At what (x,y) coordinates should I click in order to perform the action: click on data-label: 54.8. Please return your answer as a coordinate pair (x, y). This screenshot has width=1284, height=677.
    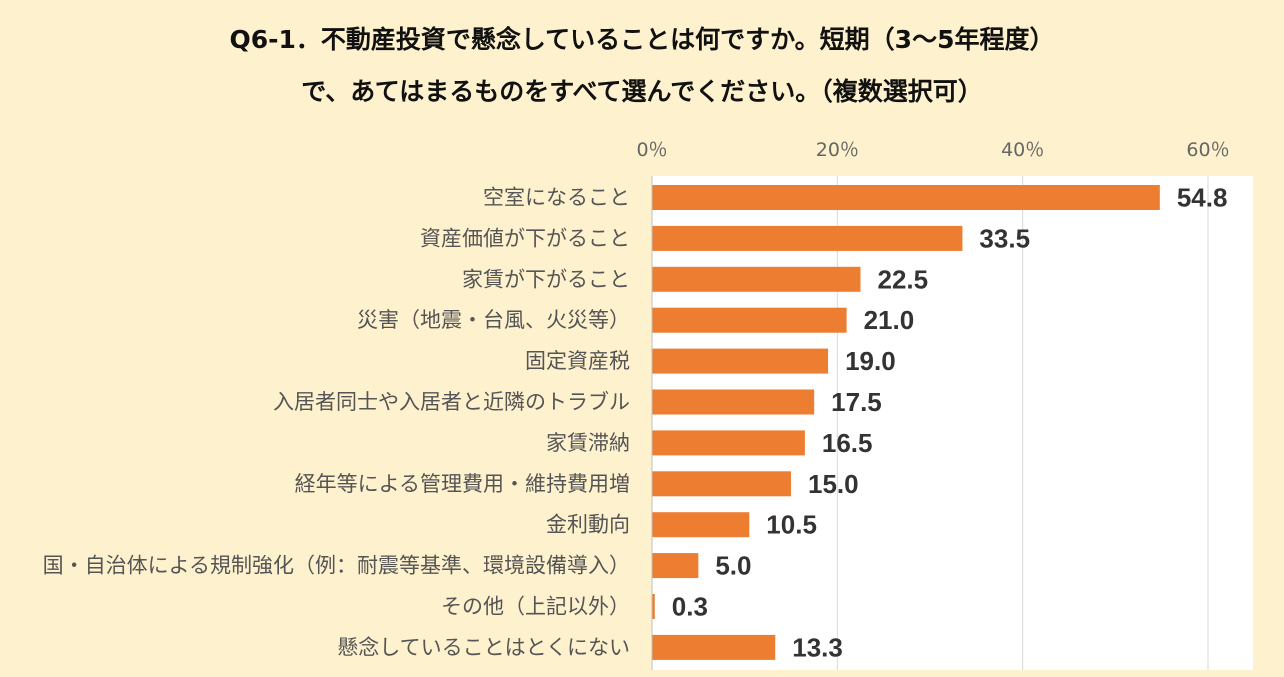
    Looking at the image, I should click on (1202, 198).